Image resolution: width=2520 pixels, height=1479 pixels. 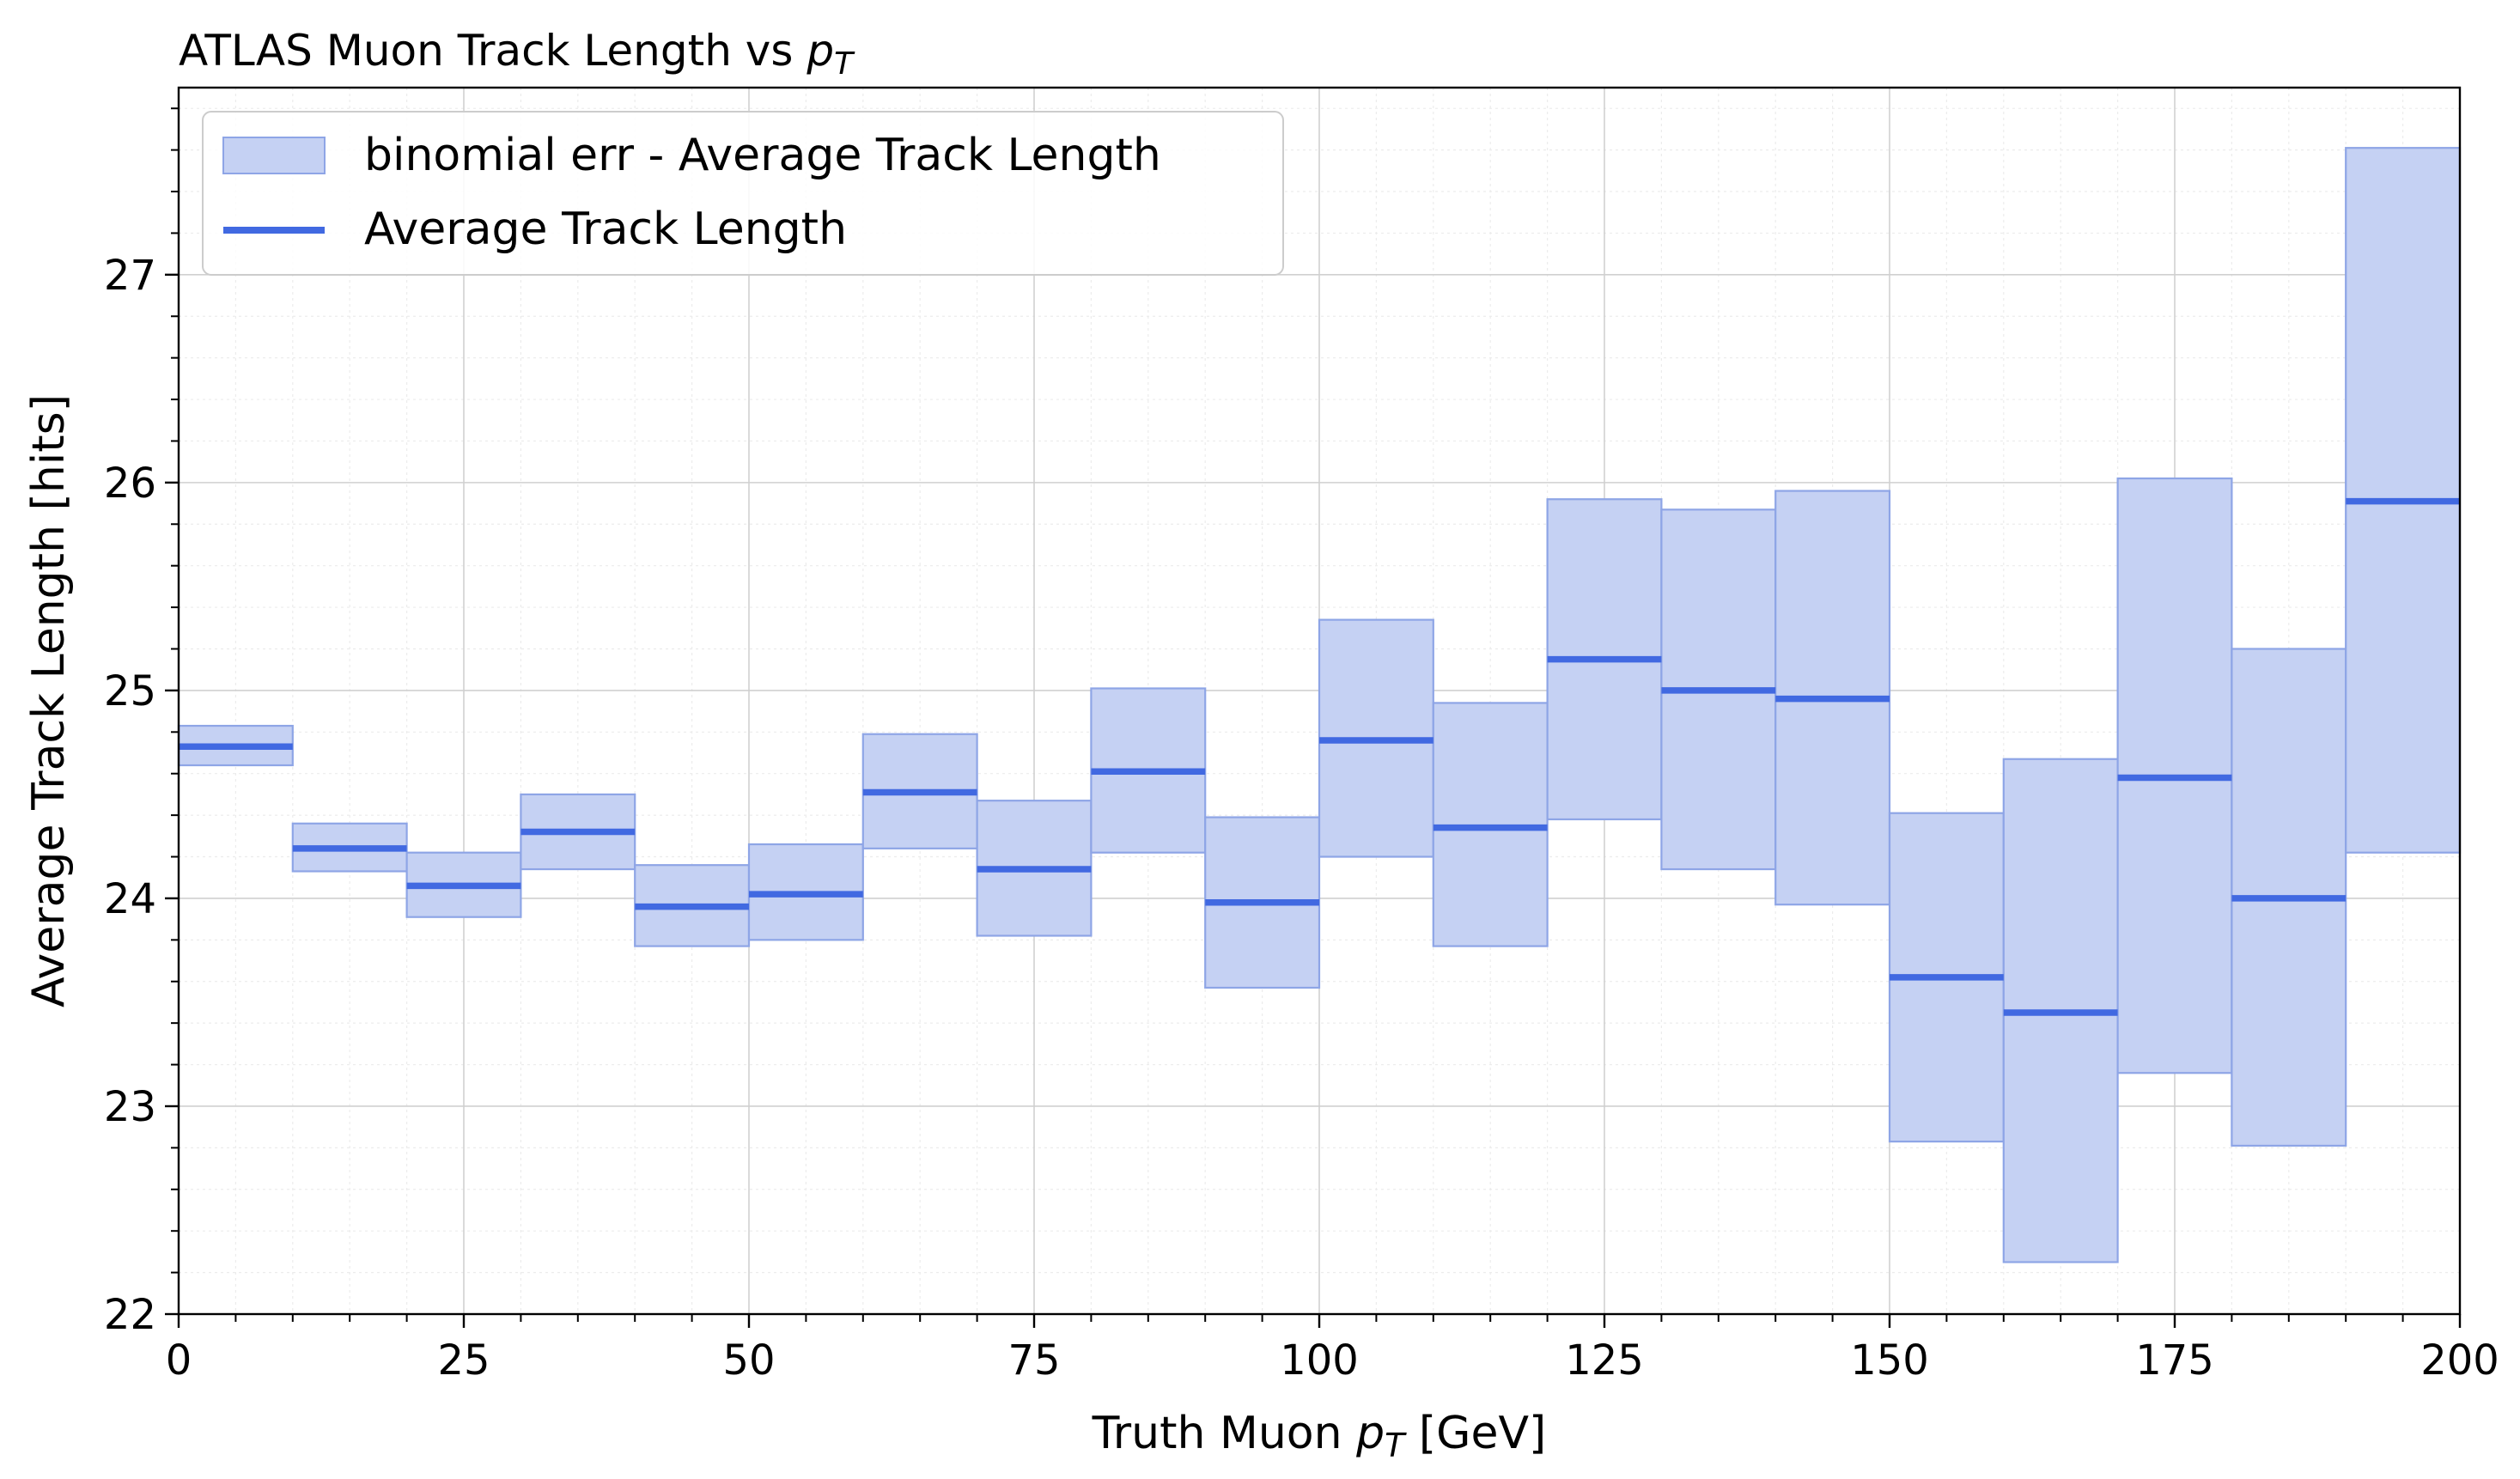 What do you see at coordinates (517, 54) in the screenshot?
I see `chart-title: ATLAS Muon Track Length vs pT` at bounding box center [517, 54].